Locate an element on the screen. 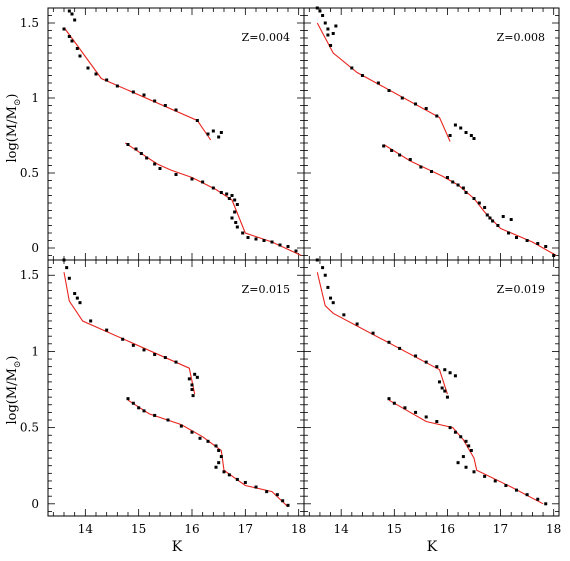 Image resolution: width=570 pixels, height=561 pixels. y-tick-label: 1.5 is located at coordinates (29, 23).